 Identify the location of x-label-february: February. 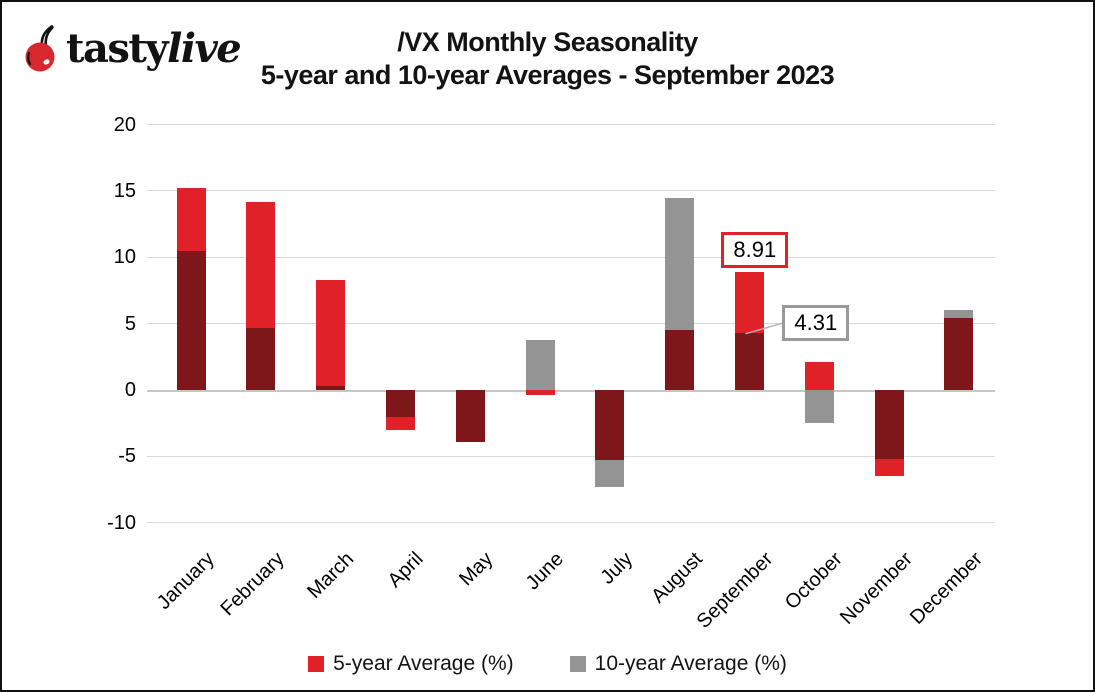
(252, 584).